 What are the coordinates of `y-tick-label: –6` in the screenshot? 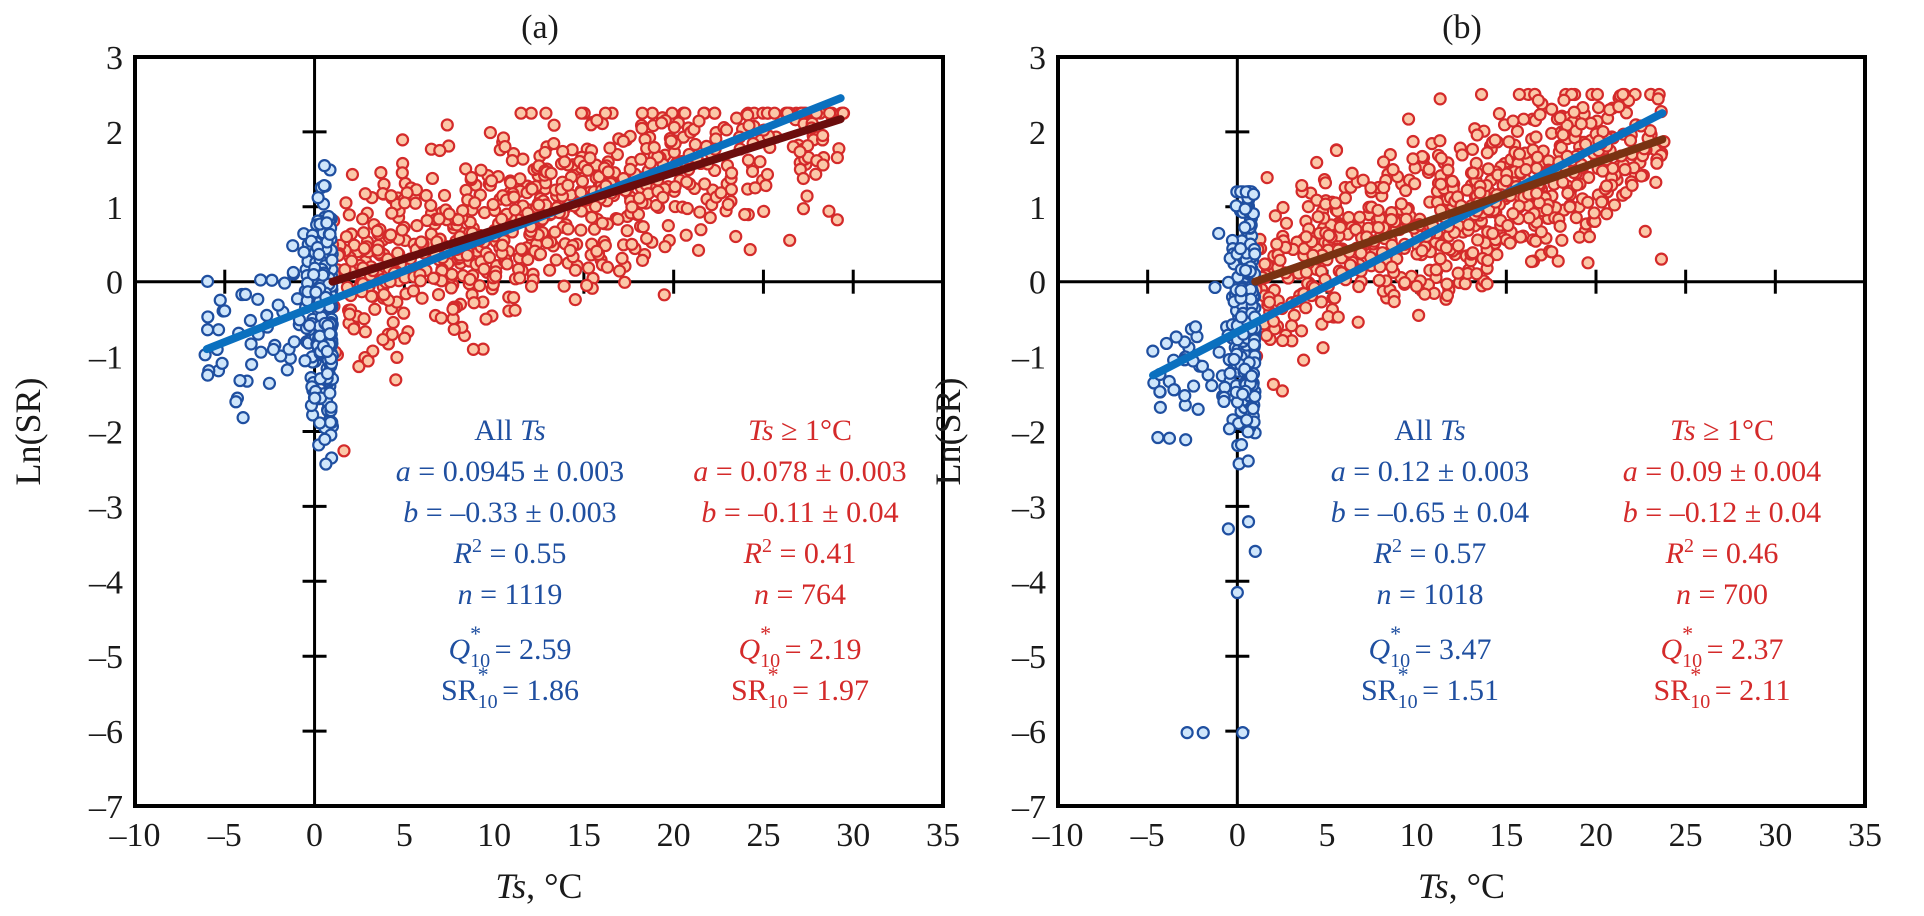 It's located at (105, 732).